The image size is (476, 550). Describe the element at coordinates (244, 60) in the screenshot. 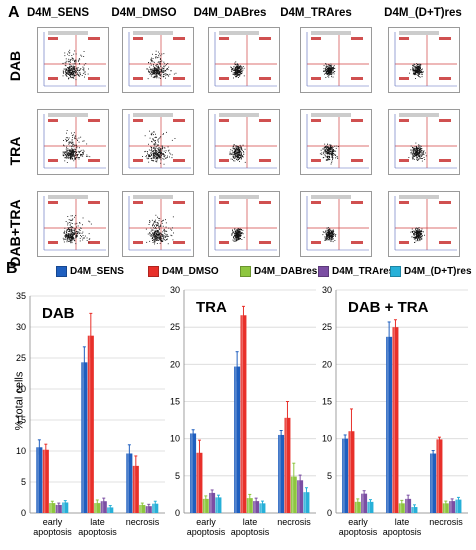

I see `flow-plot` at that location.